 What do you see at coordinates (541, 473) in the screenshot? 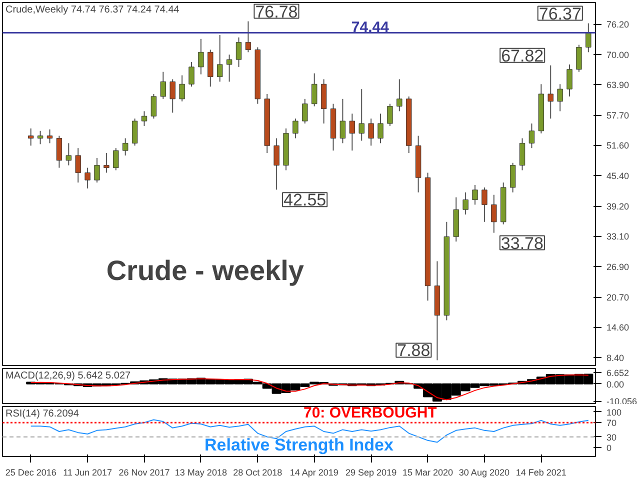
I see `x-tick-label: 14 Feb 2021` at bounding box center [541, 473].